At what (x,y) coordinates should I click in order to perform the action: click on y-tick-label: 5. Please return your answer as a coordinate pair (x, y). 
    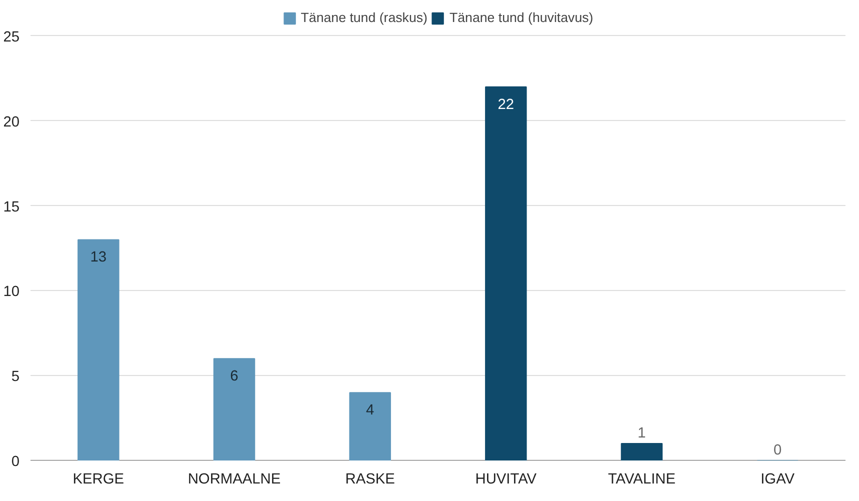
    Looking at the image, I should click on (15, 377).